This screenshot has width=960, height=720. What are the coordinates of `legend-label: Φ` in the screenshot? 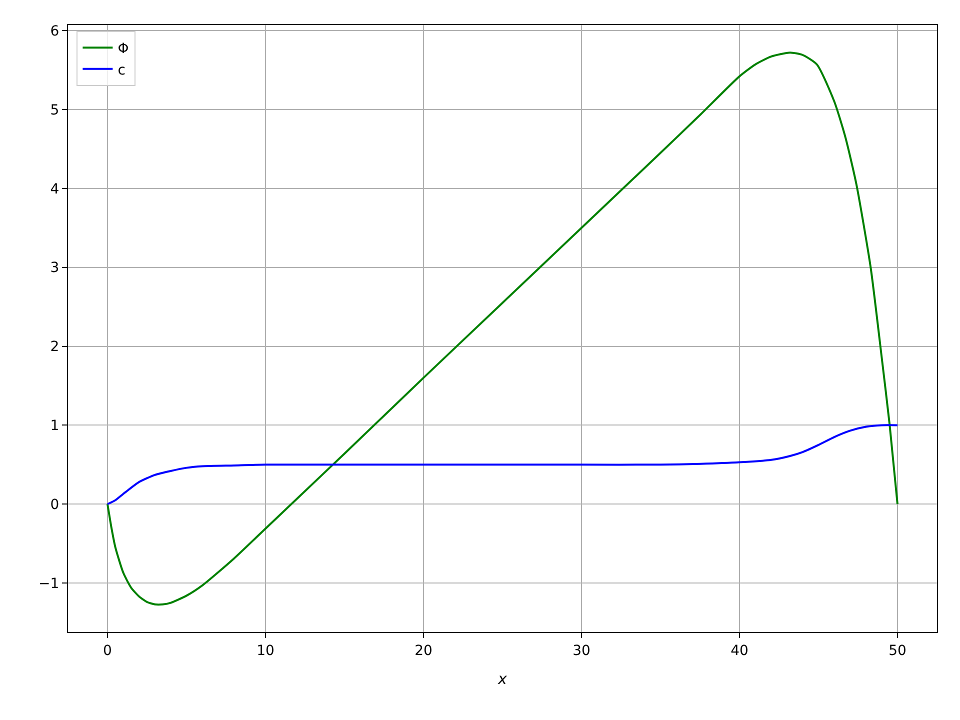 It's located at (123, 49).